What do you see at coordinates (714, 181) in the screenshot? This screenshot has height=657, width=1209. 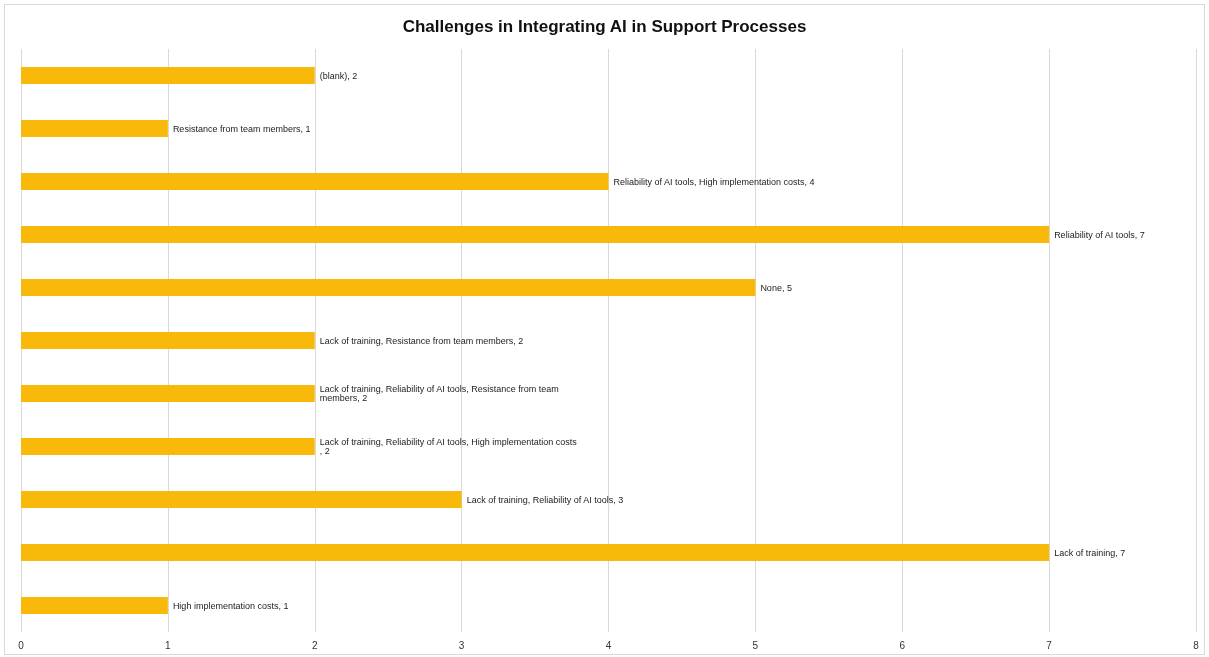 I see `data-label: Reliability of AI tools, High implementation costs, 4` at bounding box center [714, 181].